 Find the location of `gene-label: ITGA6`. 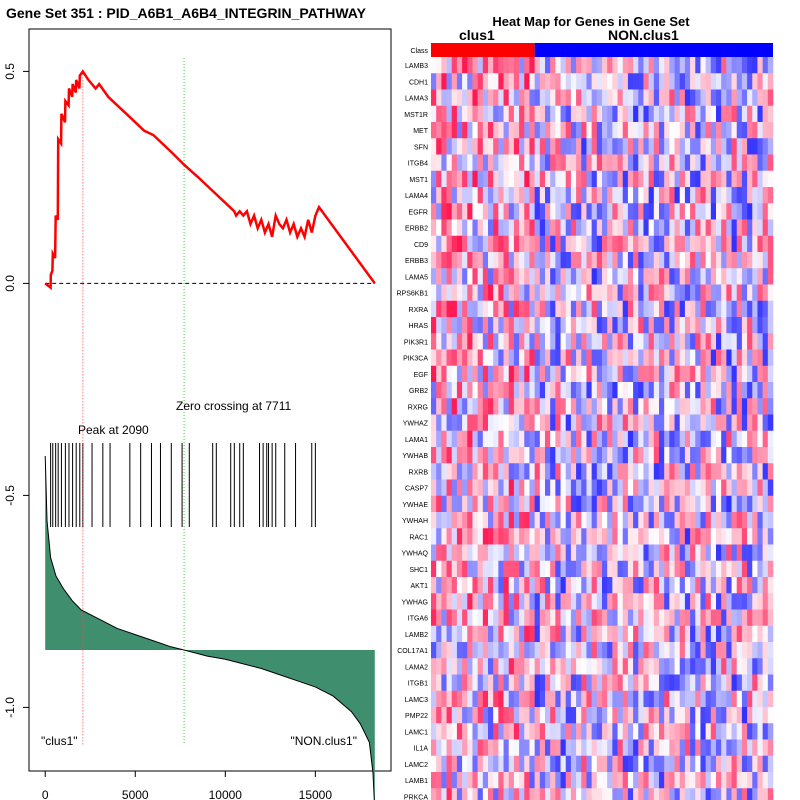

gene-label: ITGA6 is located at coordinates (418, 619).